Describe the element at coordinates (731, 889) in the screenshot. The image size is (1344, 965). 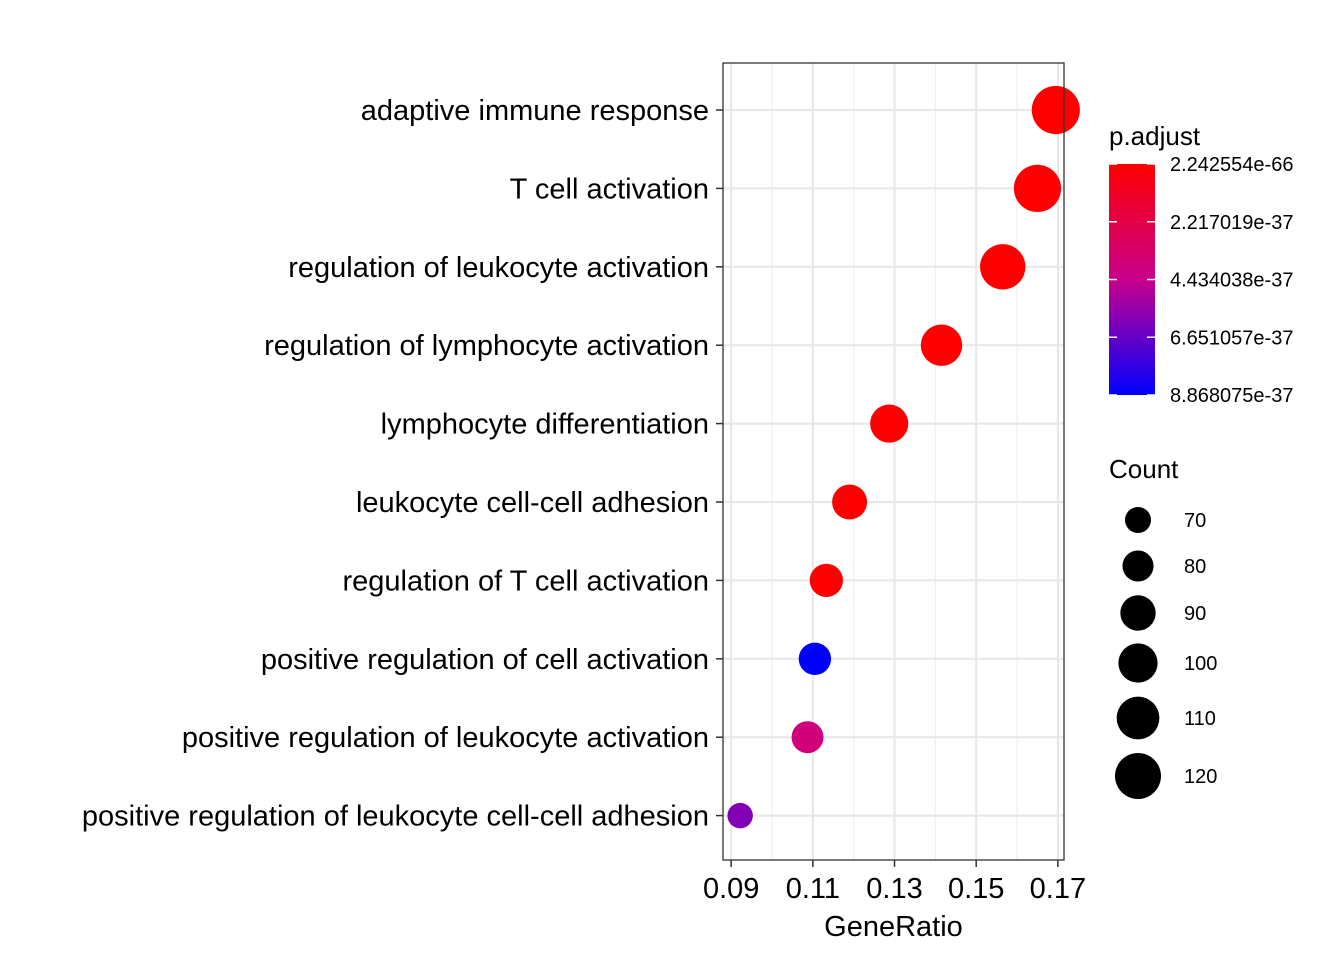
I see `x-tick-label: 0.09` at that location.